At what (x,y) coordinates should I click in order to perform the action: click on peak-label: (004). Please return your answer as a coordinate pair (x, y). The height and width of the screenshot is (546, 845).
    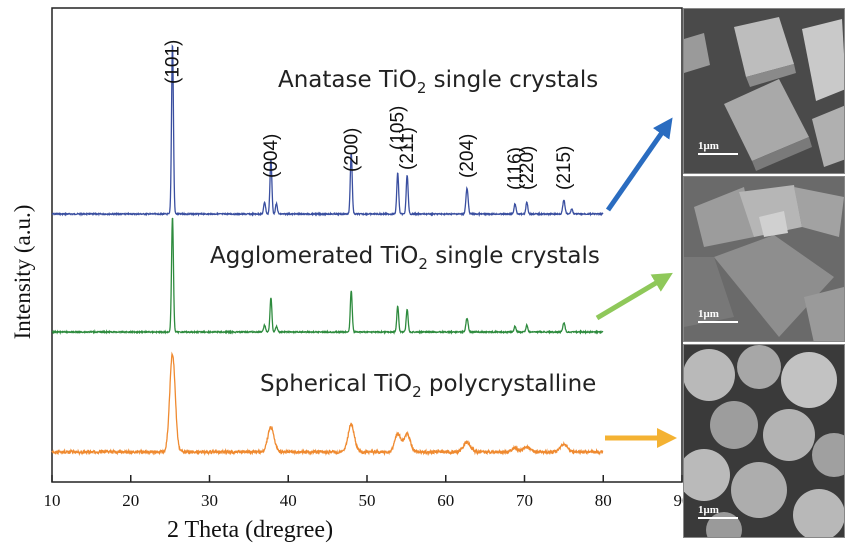
    Looking at the image, I should click on (271, 156).